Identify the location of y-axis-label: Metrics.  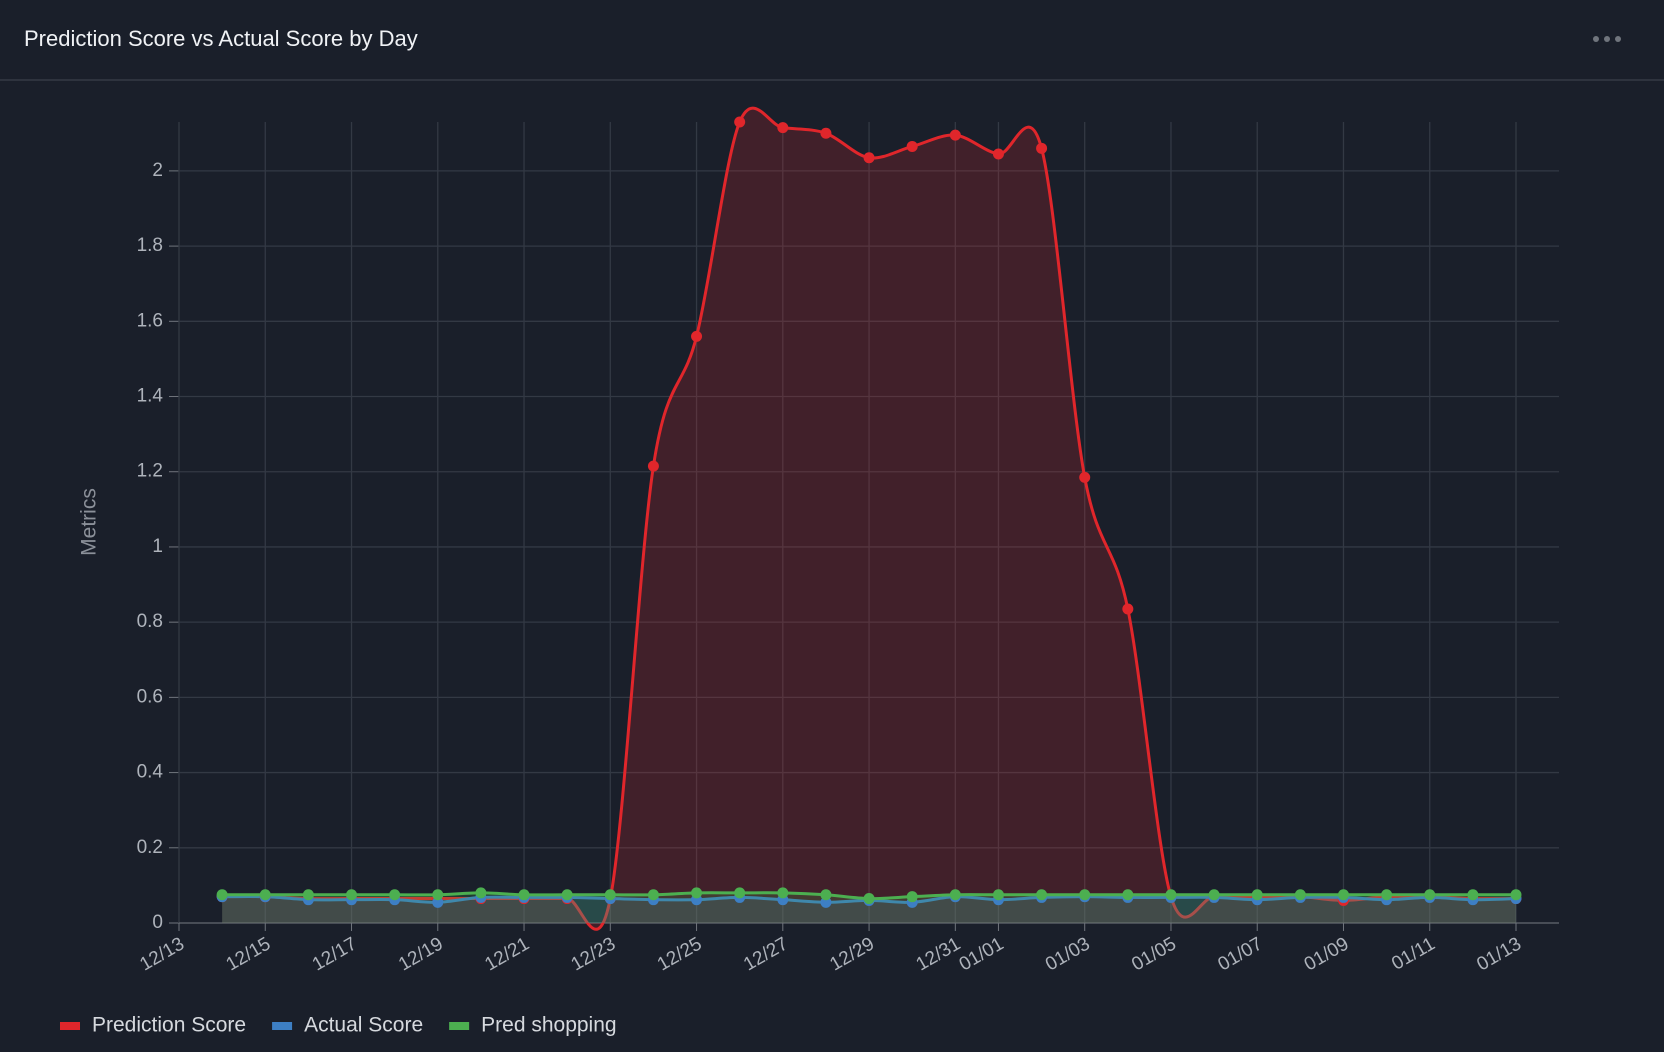
(89, 522).